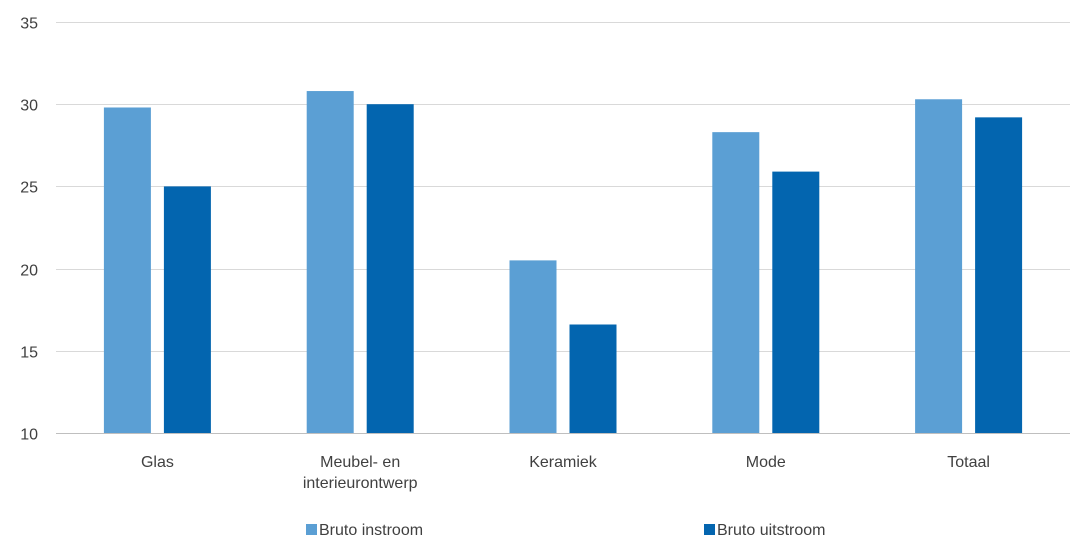 The image size is (1089, 545). Describe the element at coordinates (766, 462) in the screenshot. I see `x-category-label: Mode` at that location.